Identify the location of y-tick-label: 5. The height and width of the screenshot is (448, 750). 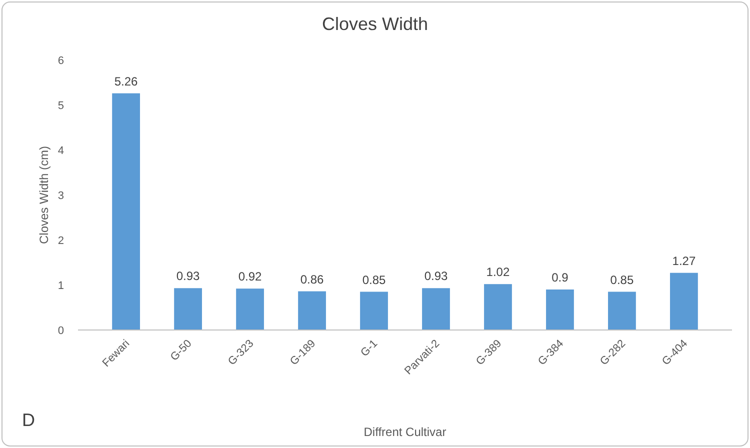
(61, 106).